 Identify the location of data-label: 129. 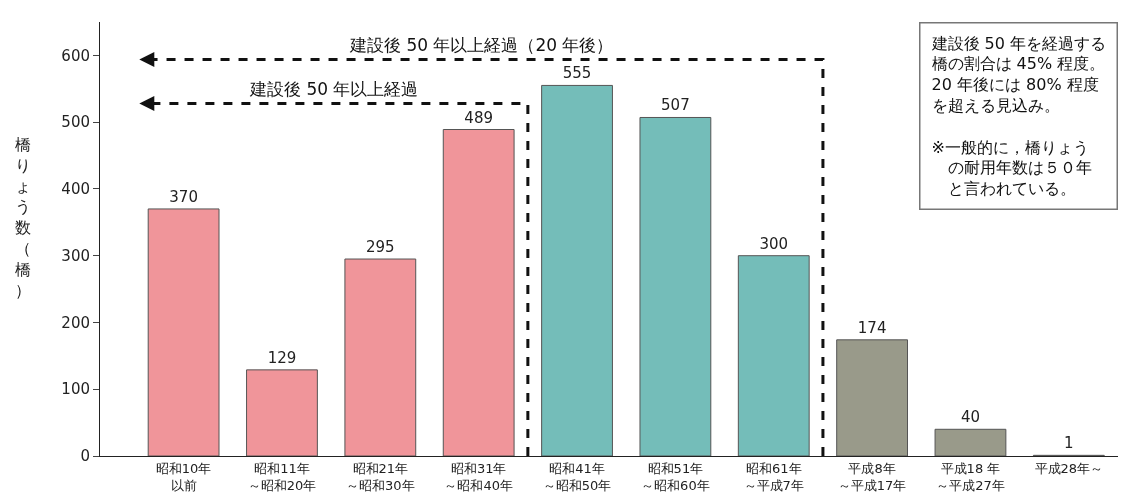
(282, 357).